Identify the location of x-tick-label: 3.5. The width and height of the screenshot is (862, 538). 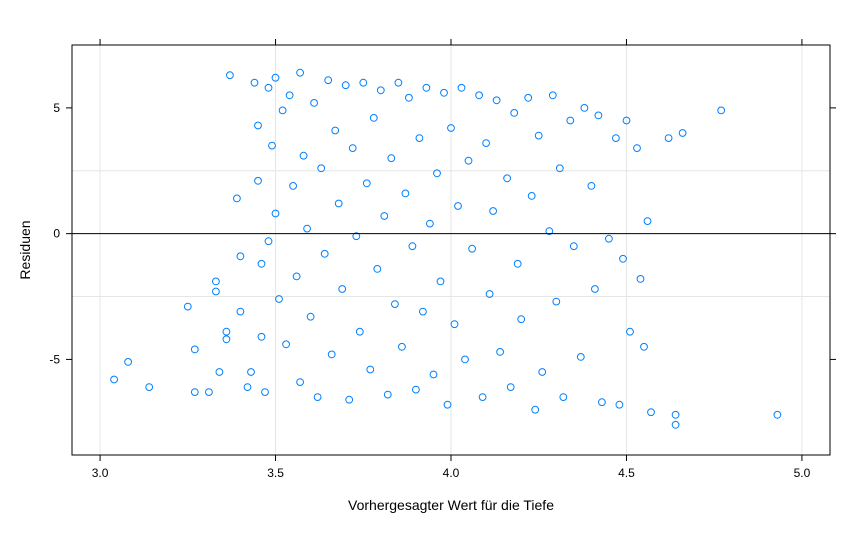
(275, 473).